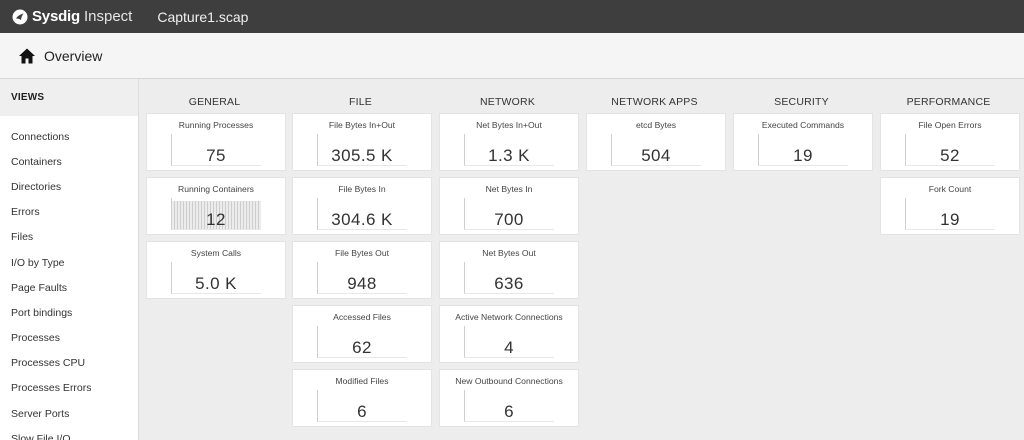  I want to click on tile-value: 504, so click(656, 155).